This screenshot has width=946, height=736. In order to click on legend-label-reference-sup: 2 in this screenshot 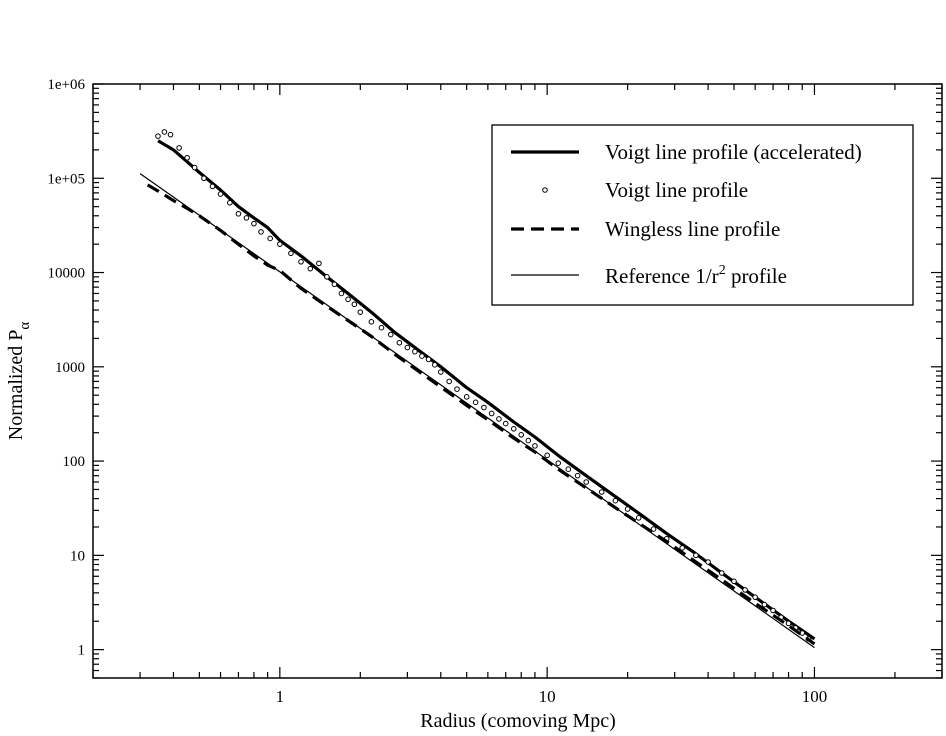, I will do `click(722, 270)`.